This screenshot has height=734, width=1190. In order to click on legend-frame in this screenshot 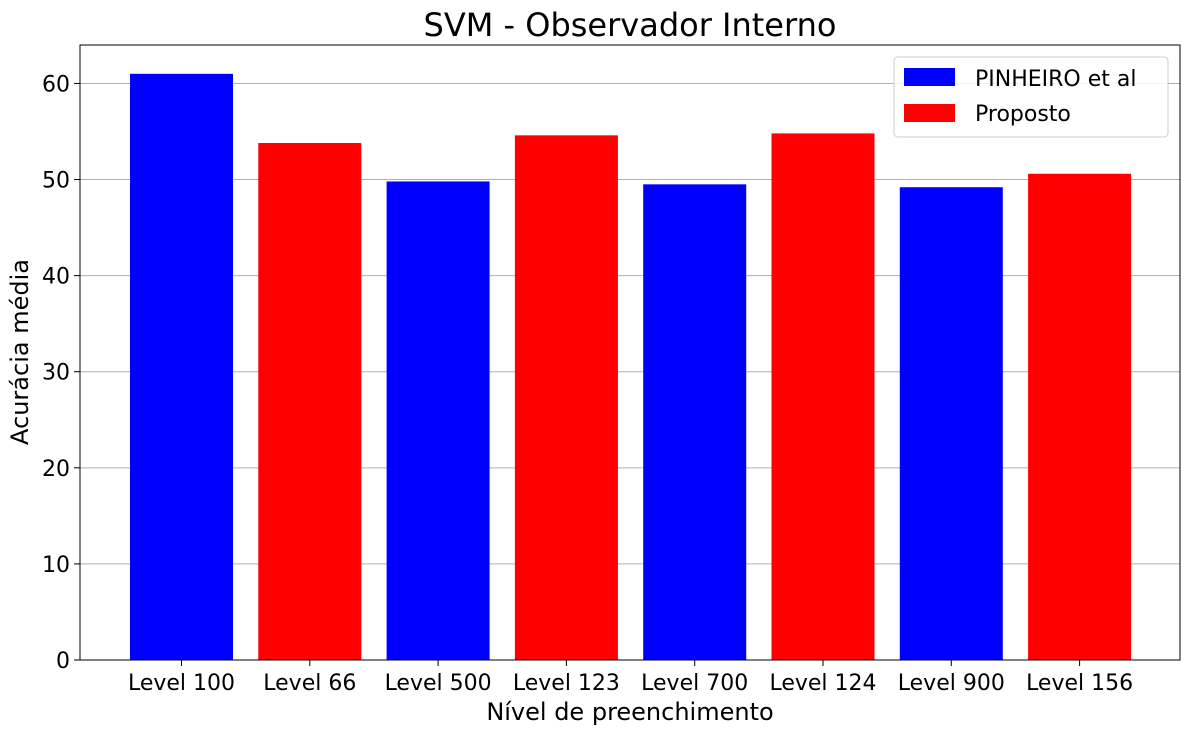, I will do `click(1031, 97)`.